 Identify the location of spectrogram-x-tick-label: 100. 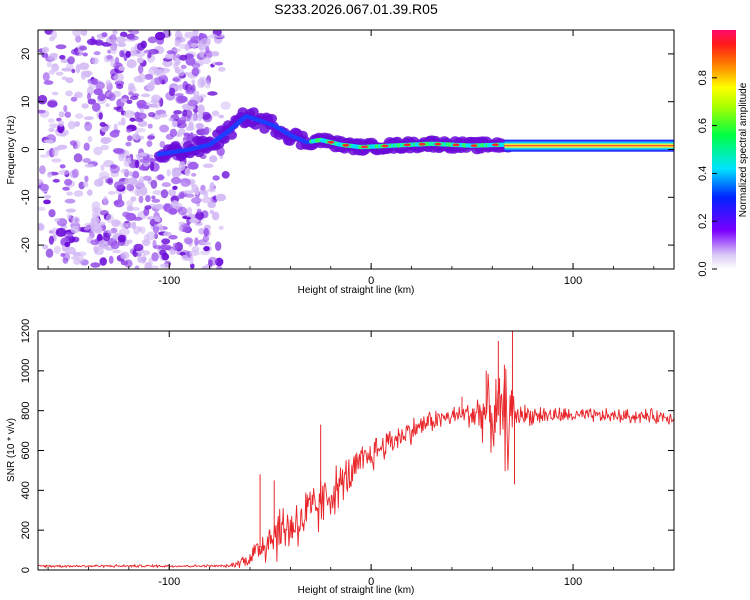
(573, 281).